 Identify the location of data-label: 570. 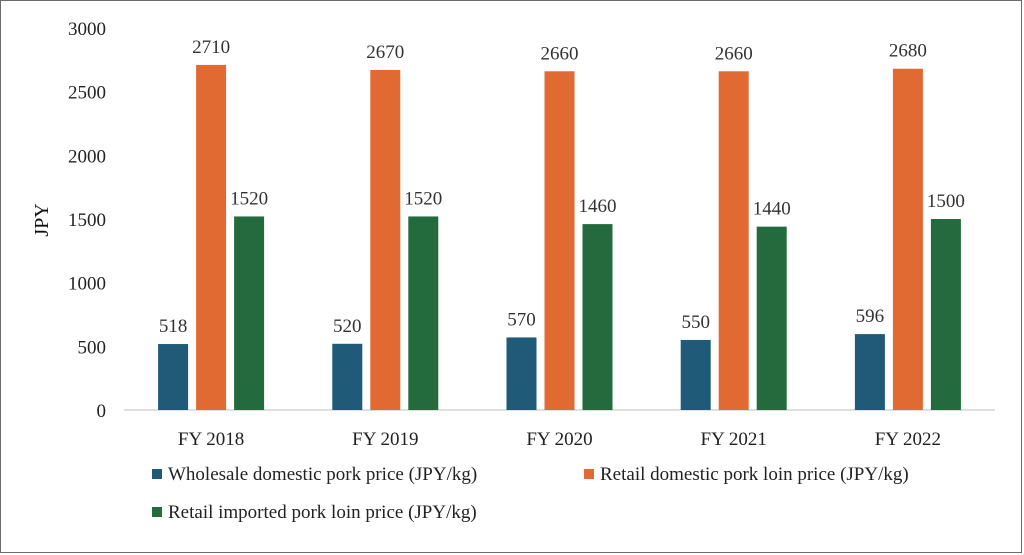
(521, 319).